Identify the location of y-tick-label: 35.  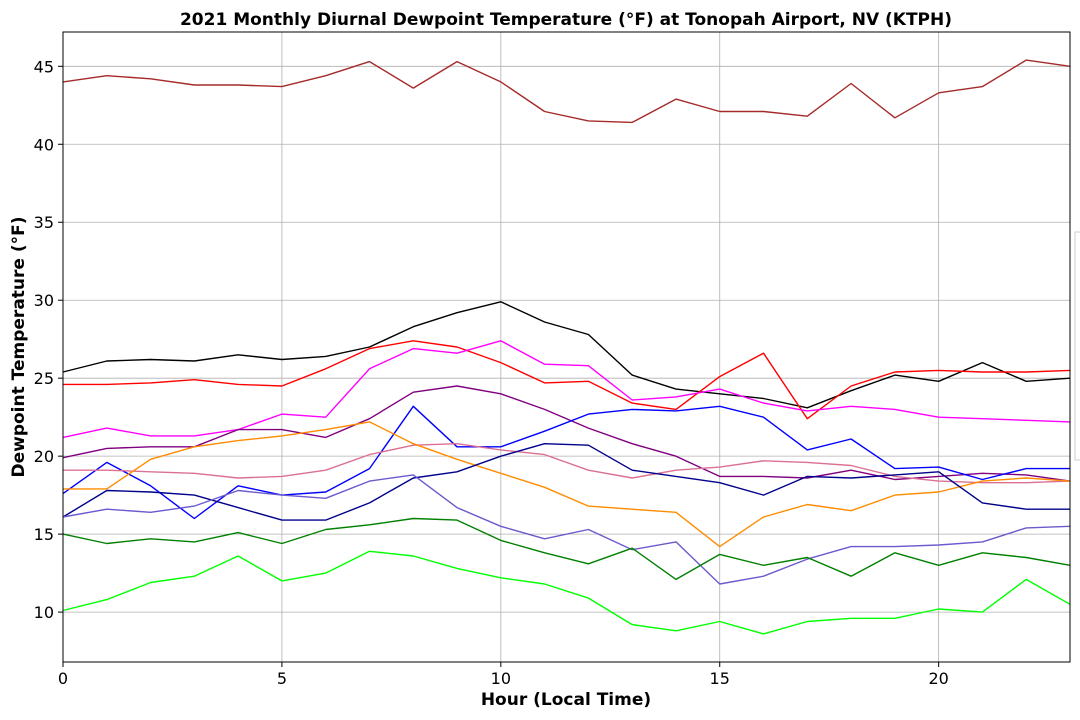
(44, 222).